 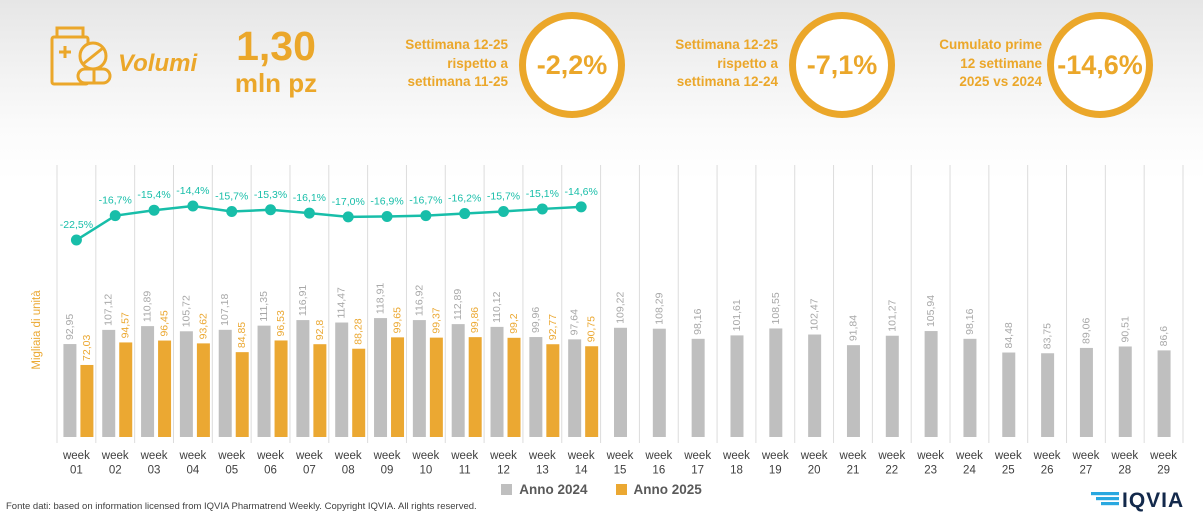 I want to click on kpi-2-value-badge: -7,1%, so click(x=842, y=65).